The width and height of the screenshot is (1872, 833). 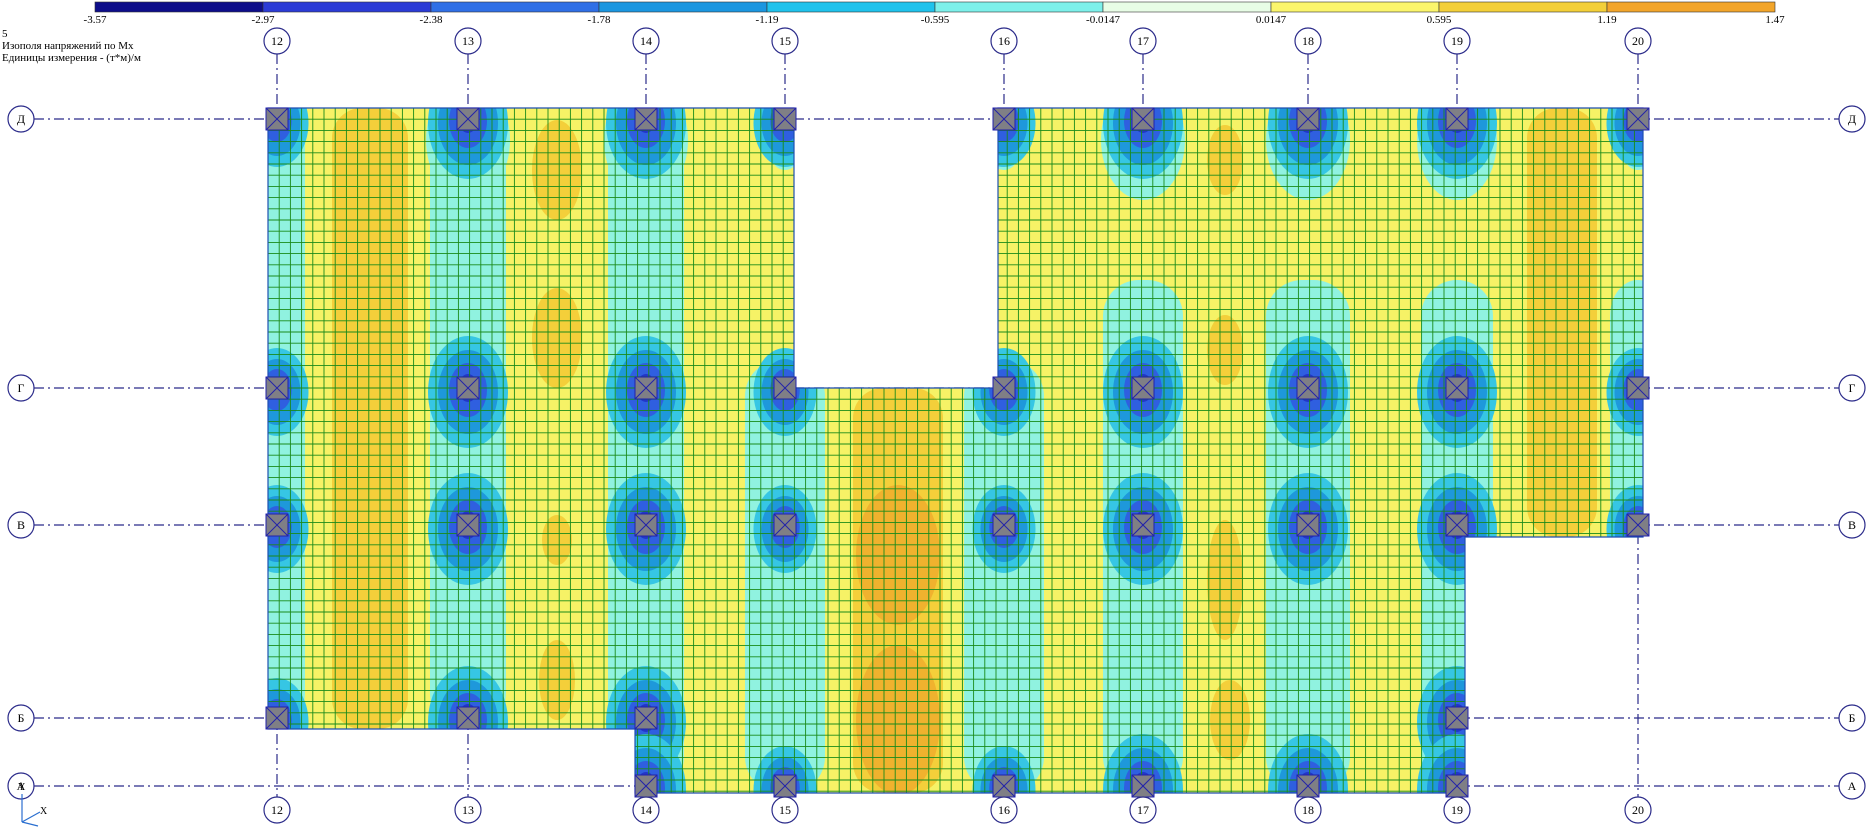 I want to click on axis-bubble-top: 16, so click(x=1004, y=41).